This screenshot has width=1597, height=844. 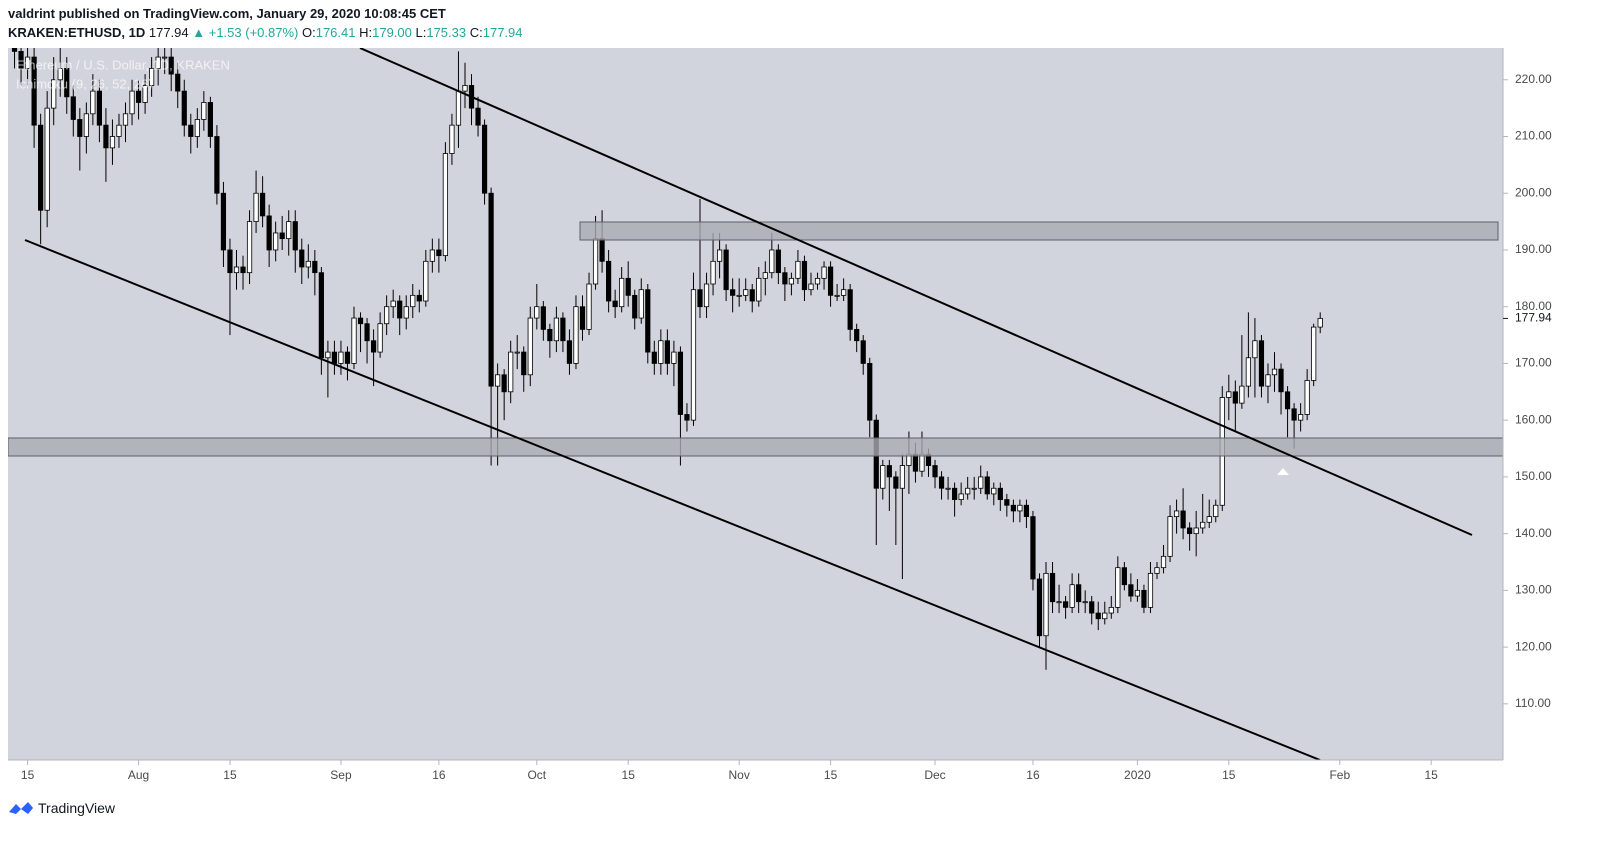 What do you see at coordinates (341, 775) in the screenshot?
I see `x-tick-label: Sep` at bounding box center [341, 775].